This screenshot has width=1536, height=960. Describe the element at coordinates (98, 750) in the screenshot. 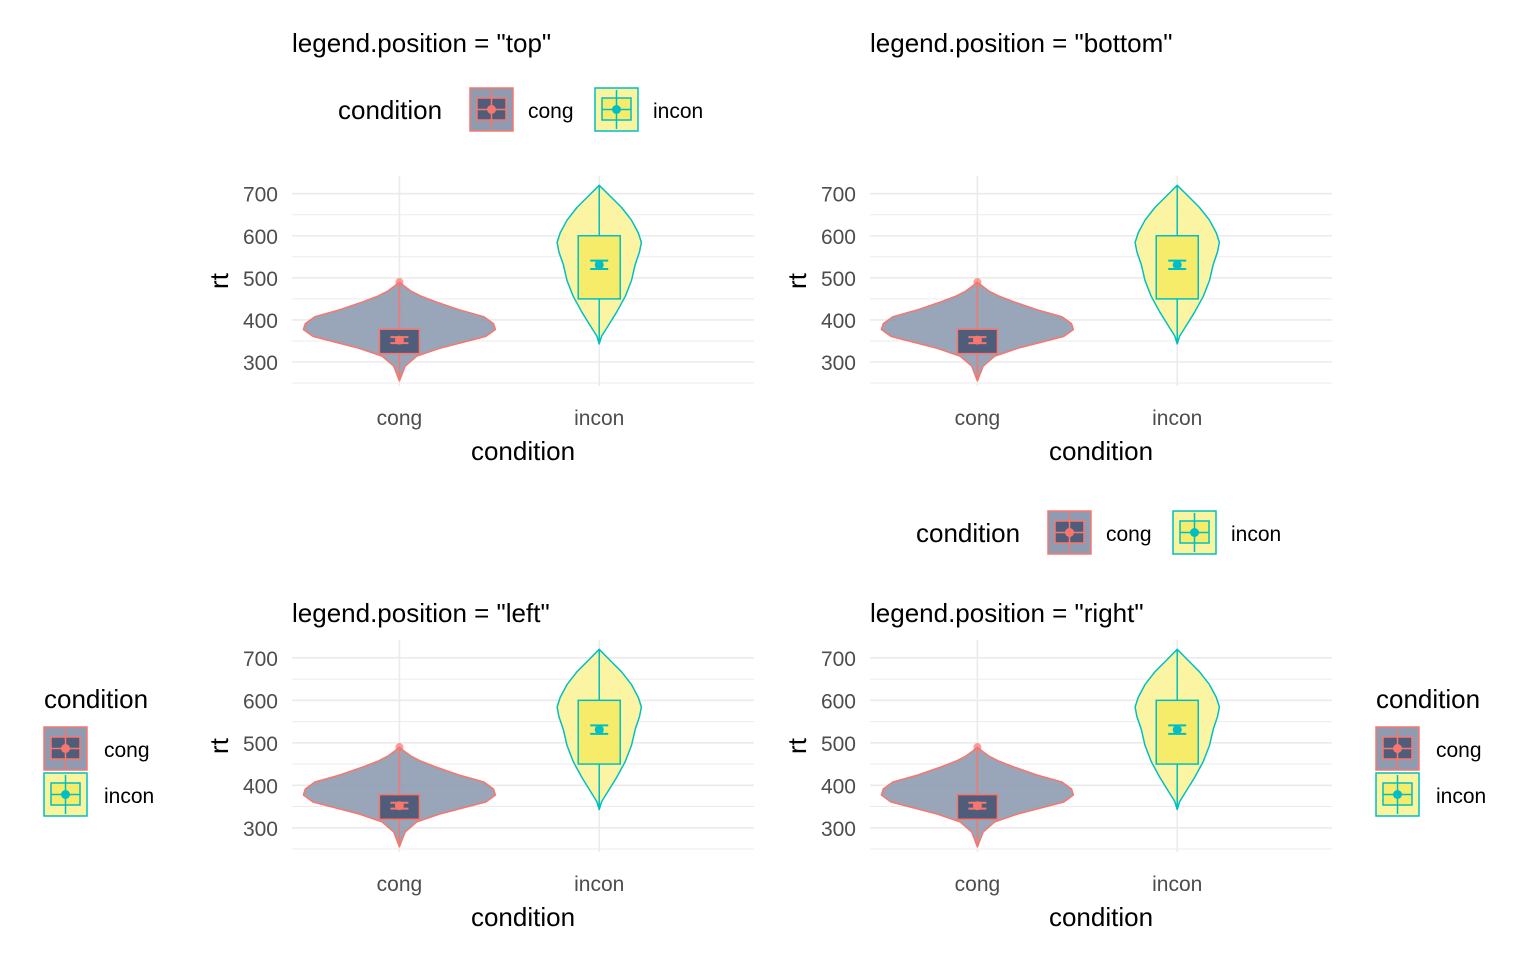

I see `legend-left: condition cong incon` at that location.